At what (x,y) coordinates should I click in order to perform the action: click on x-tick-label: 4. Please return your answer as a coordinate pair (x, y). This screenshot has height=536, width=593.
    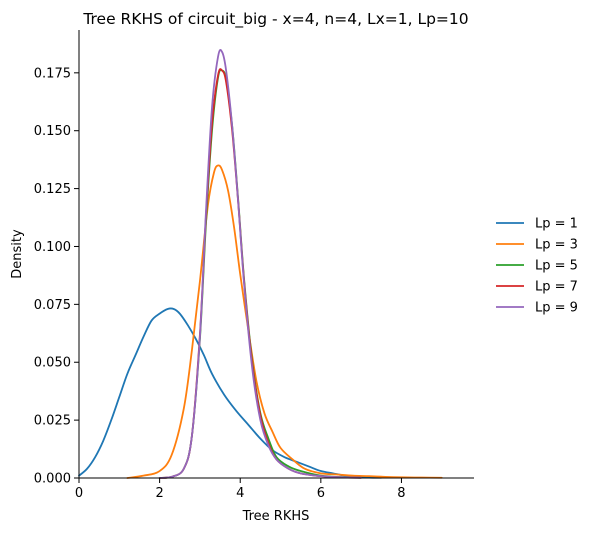
    Looking at the image, I should click on (240, 493).